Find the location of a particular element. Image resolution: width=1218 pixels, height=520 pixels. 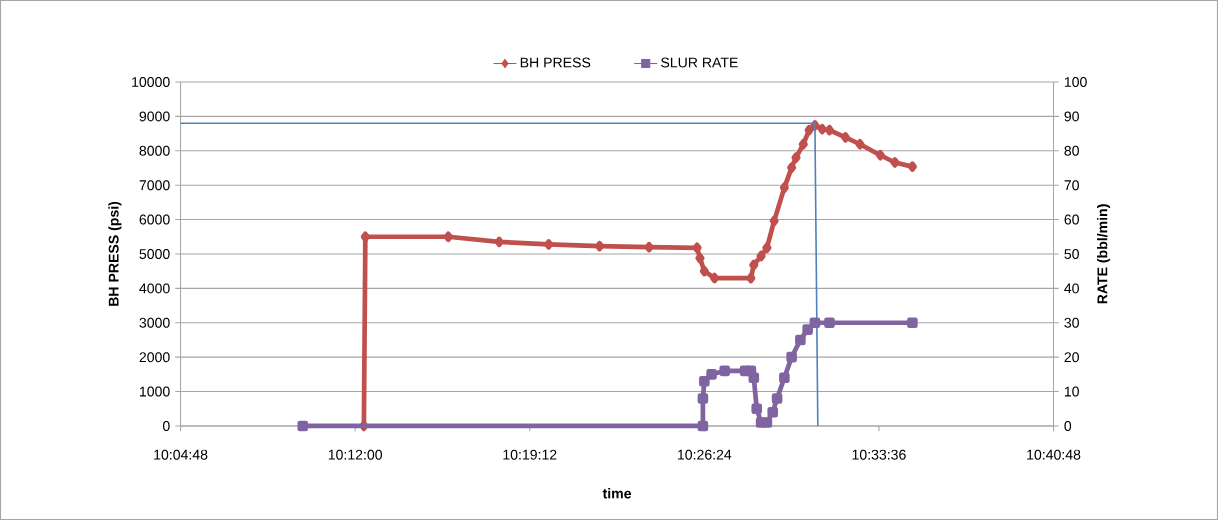

y2-tick-label: 10 is located at coordinates (1071, 391).